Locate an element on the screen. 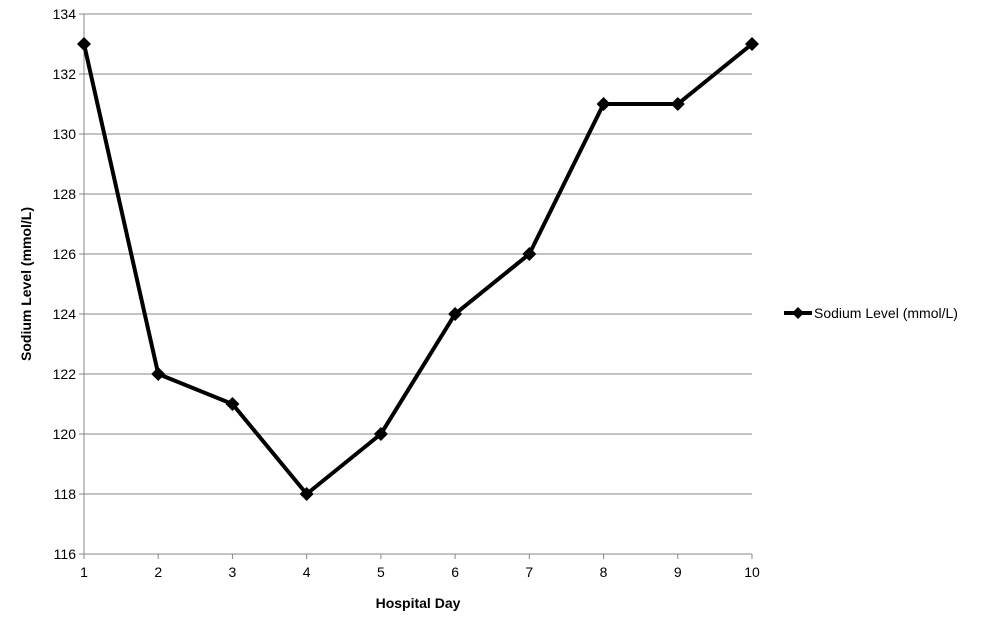 This screenshot has height=618, width=986. x-axis-title: Hospital Day is located at coordinates (418, 603).